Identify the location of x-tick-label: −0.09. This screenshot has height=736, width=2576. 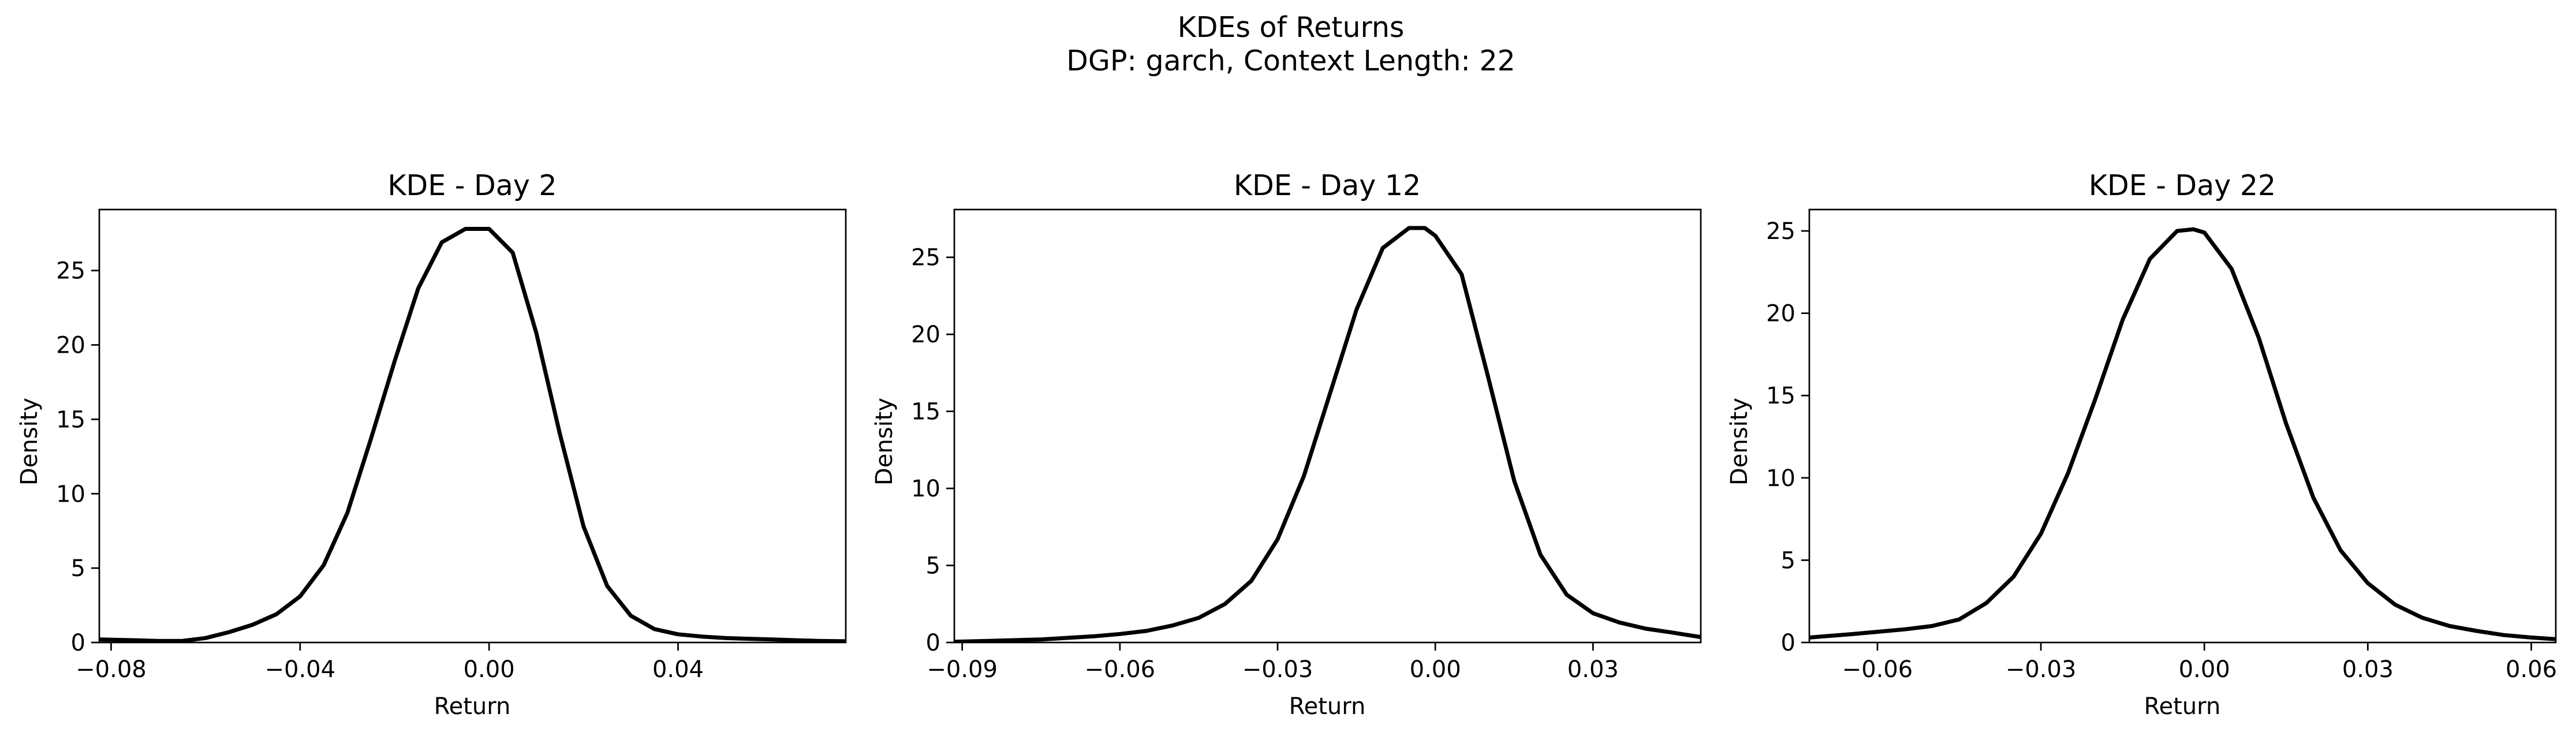
(962, 669).